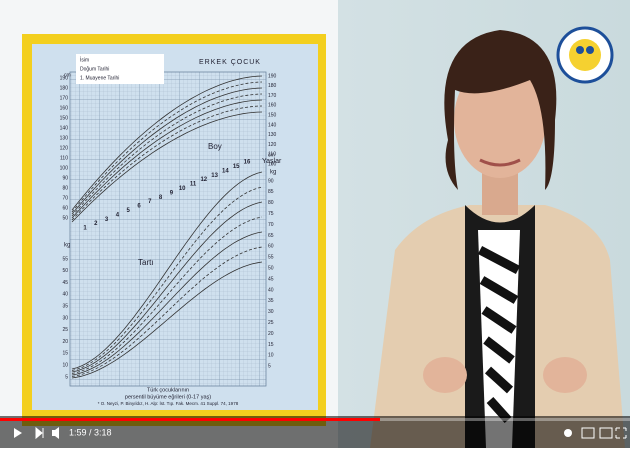 This screenshot has width=630, height=453. Describe the element at coordinates (190, 419) in the screenshot. I see `progress-played` at that location.